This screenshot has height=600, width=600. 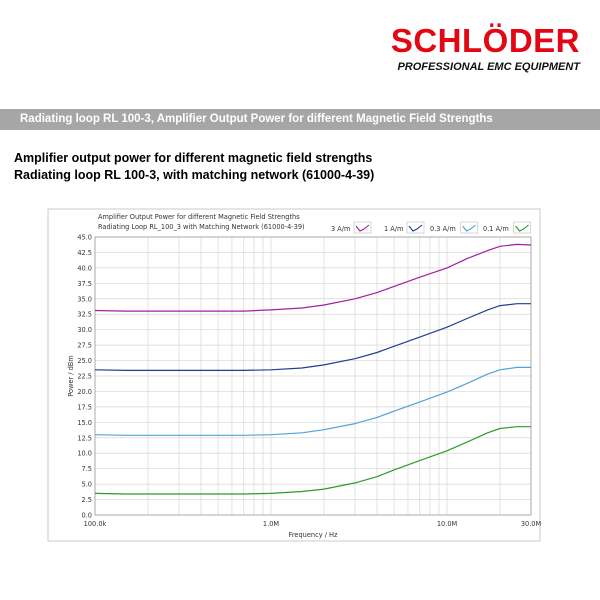 I want to click on y-tick-label: 20.0, so click(x=84, y=392).